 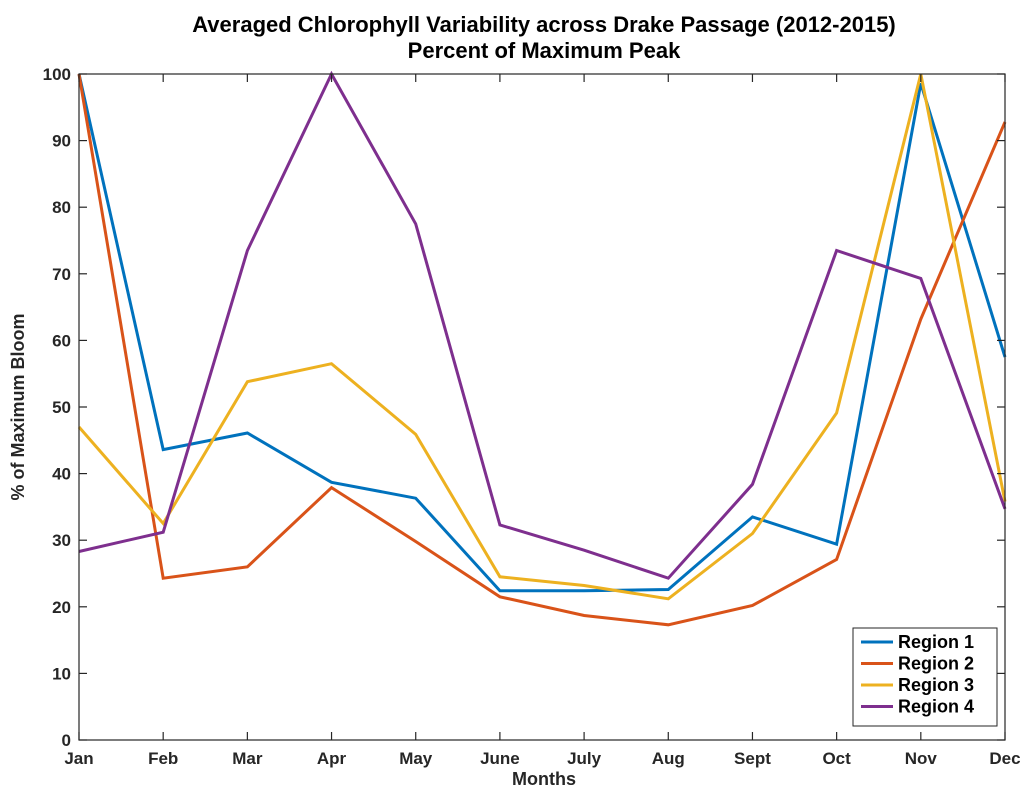 What do you see at coordinates (584, 758) in the screenshot?
I see `x-tick-label: July` at bounding box center [584, 758].